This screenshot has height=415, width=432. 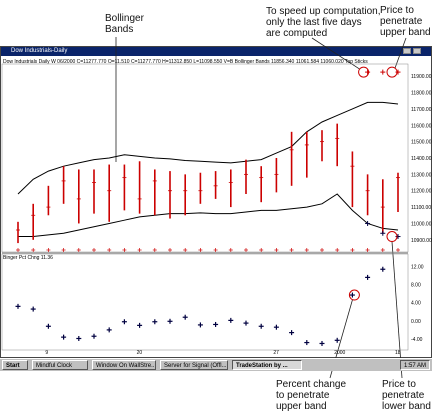 What do you see at coordinates (416, 286) in the screenshot?
I see `indicator-tick-label: 8.00` at bounding box center [416, 286].